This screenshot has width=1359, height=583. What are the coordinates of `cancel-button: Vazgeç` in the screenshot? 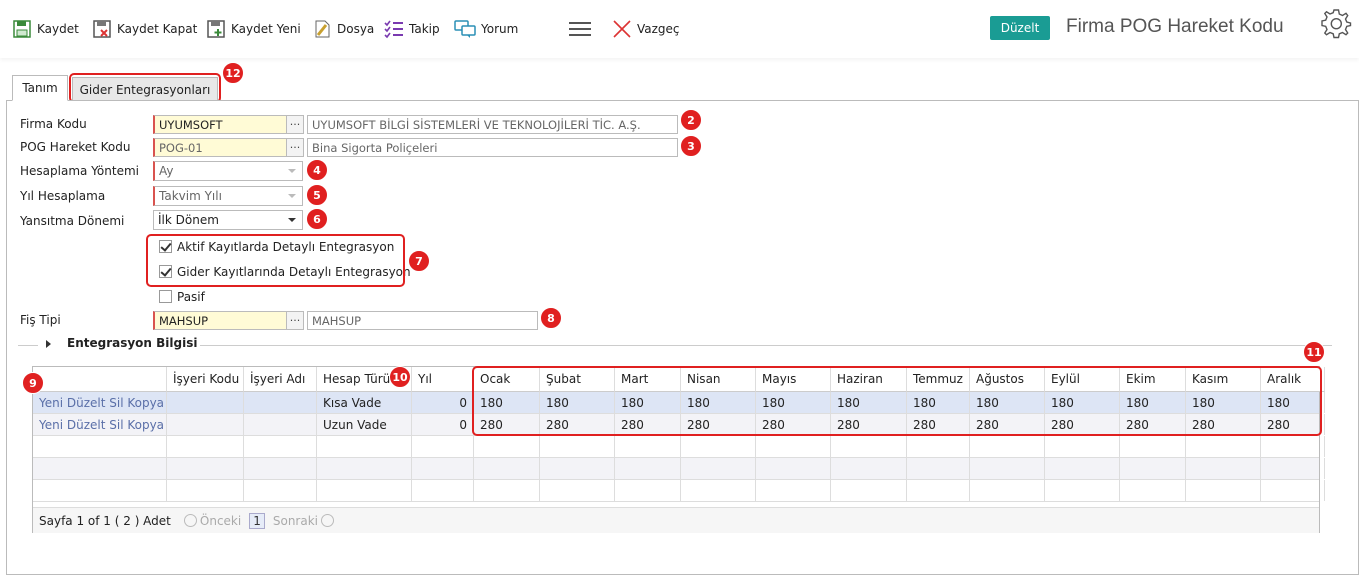 It's located at (646, 29).